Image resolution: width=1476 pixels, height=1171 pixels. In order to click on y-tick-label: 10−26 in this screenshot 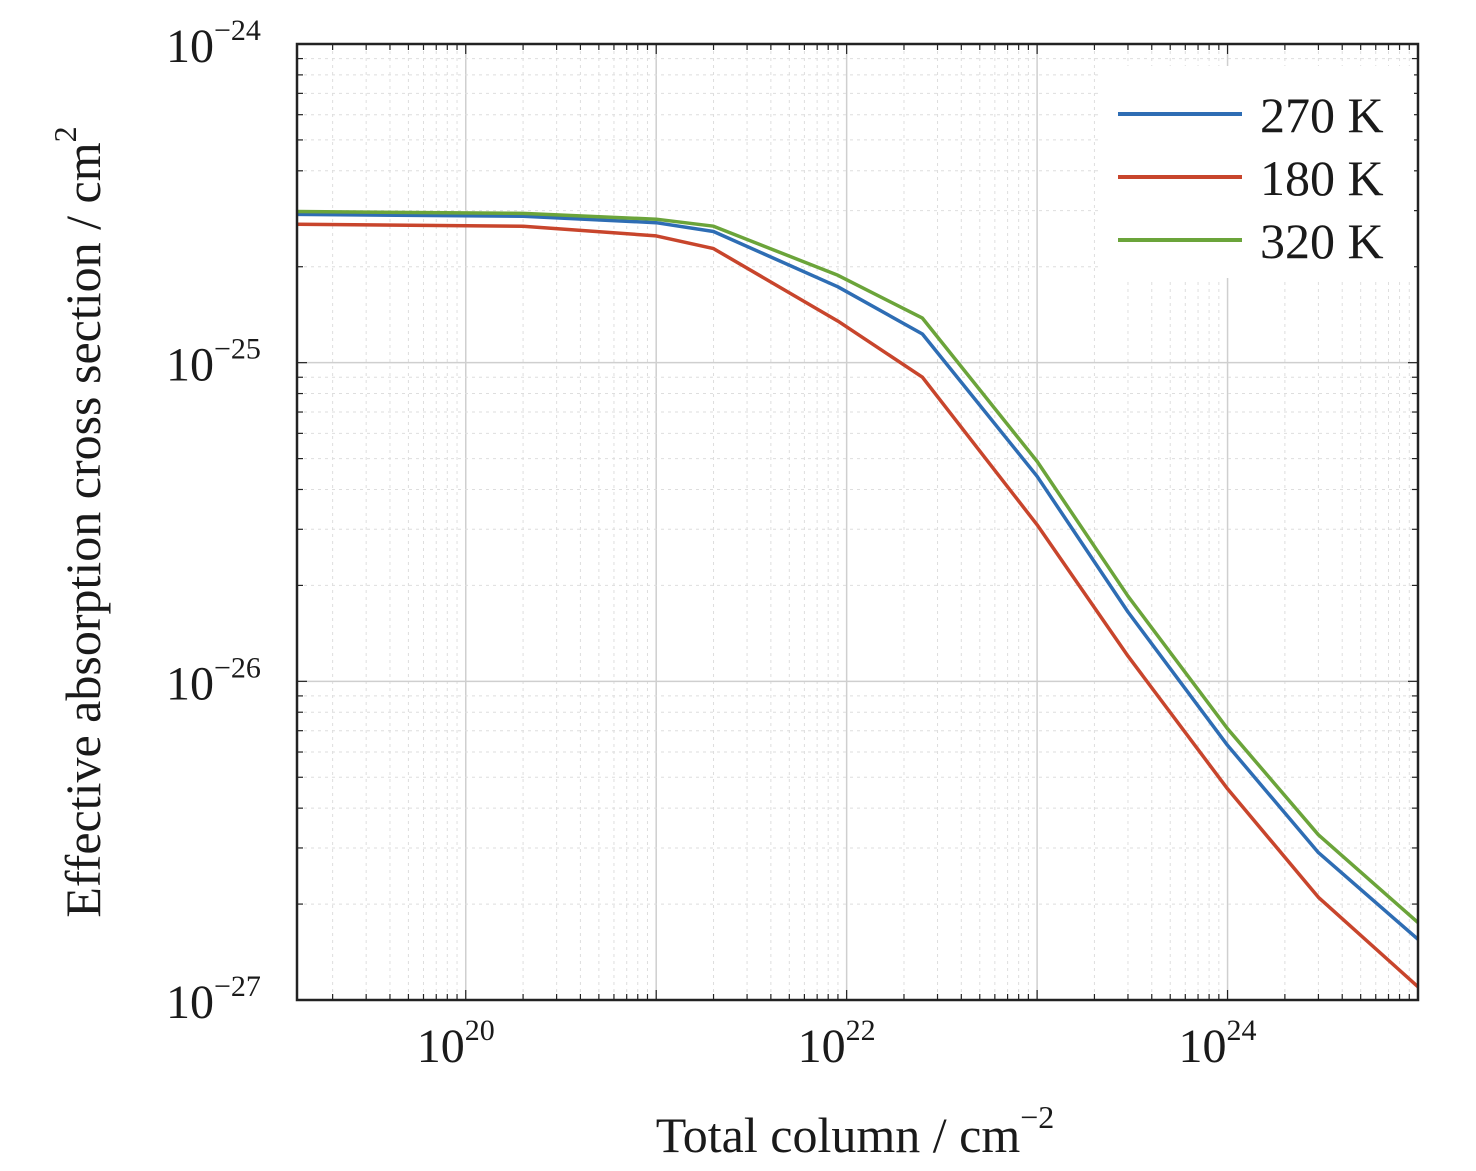, I will do `click(213, 680)`.